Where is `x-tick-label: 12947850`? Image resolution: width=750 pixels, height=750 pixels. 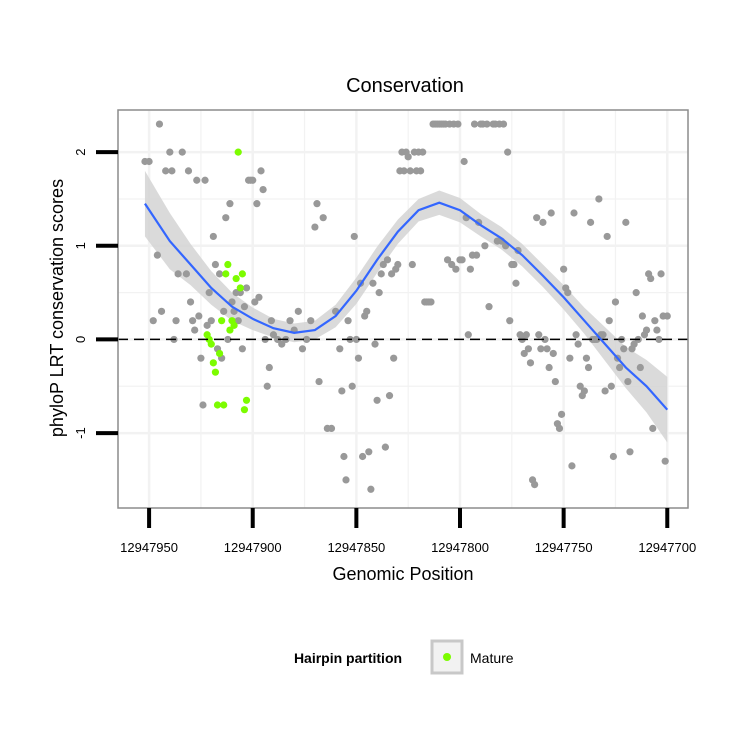 x-tick-label: 12947850 is located at coordinates (356, 547).